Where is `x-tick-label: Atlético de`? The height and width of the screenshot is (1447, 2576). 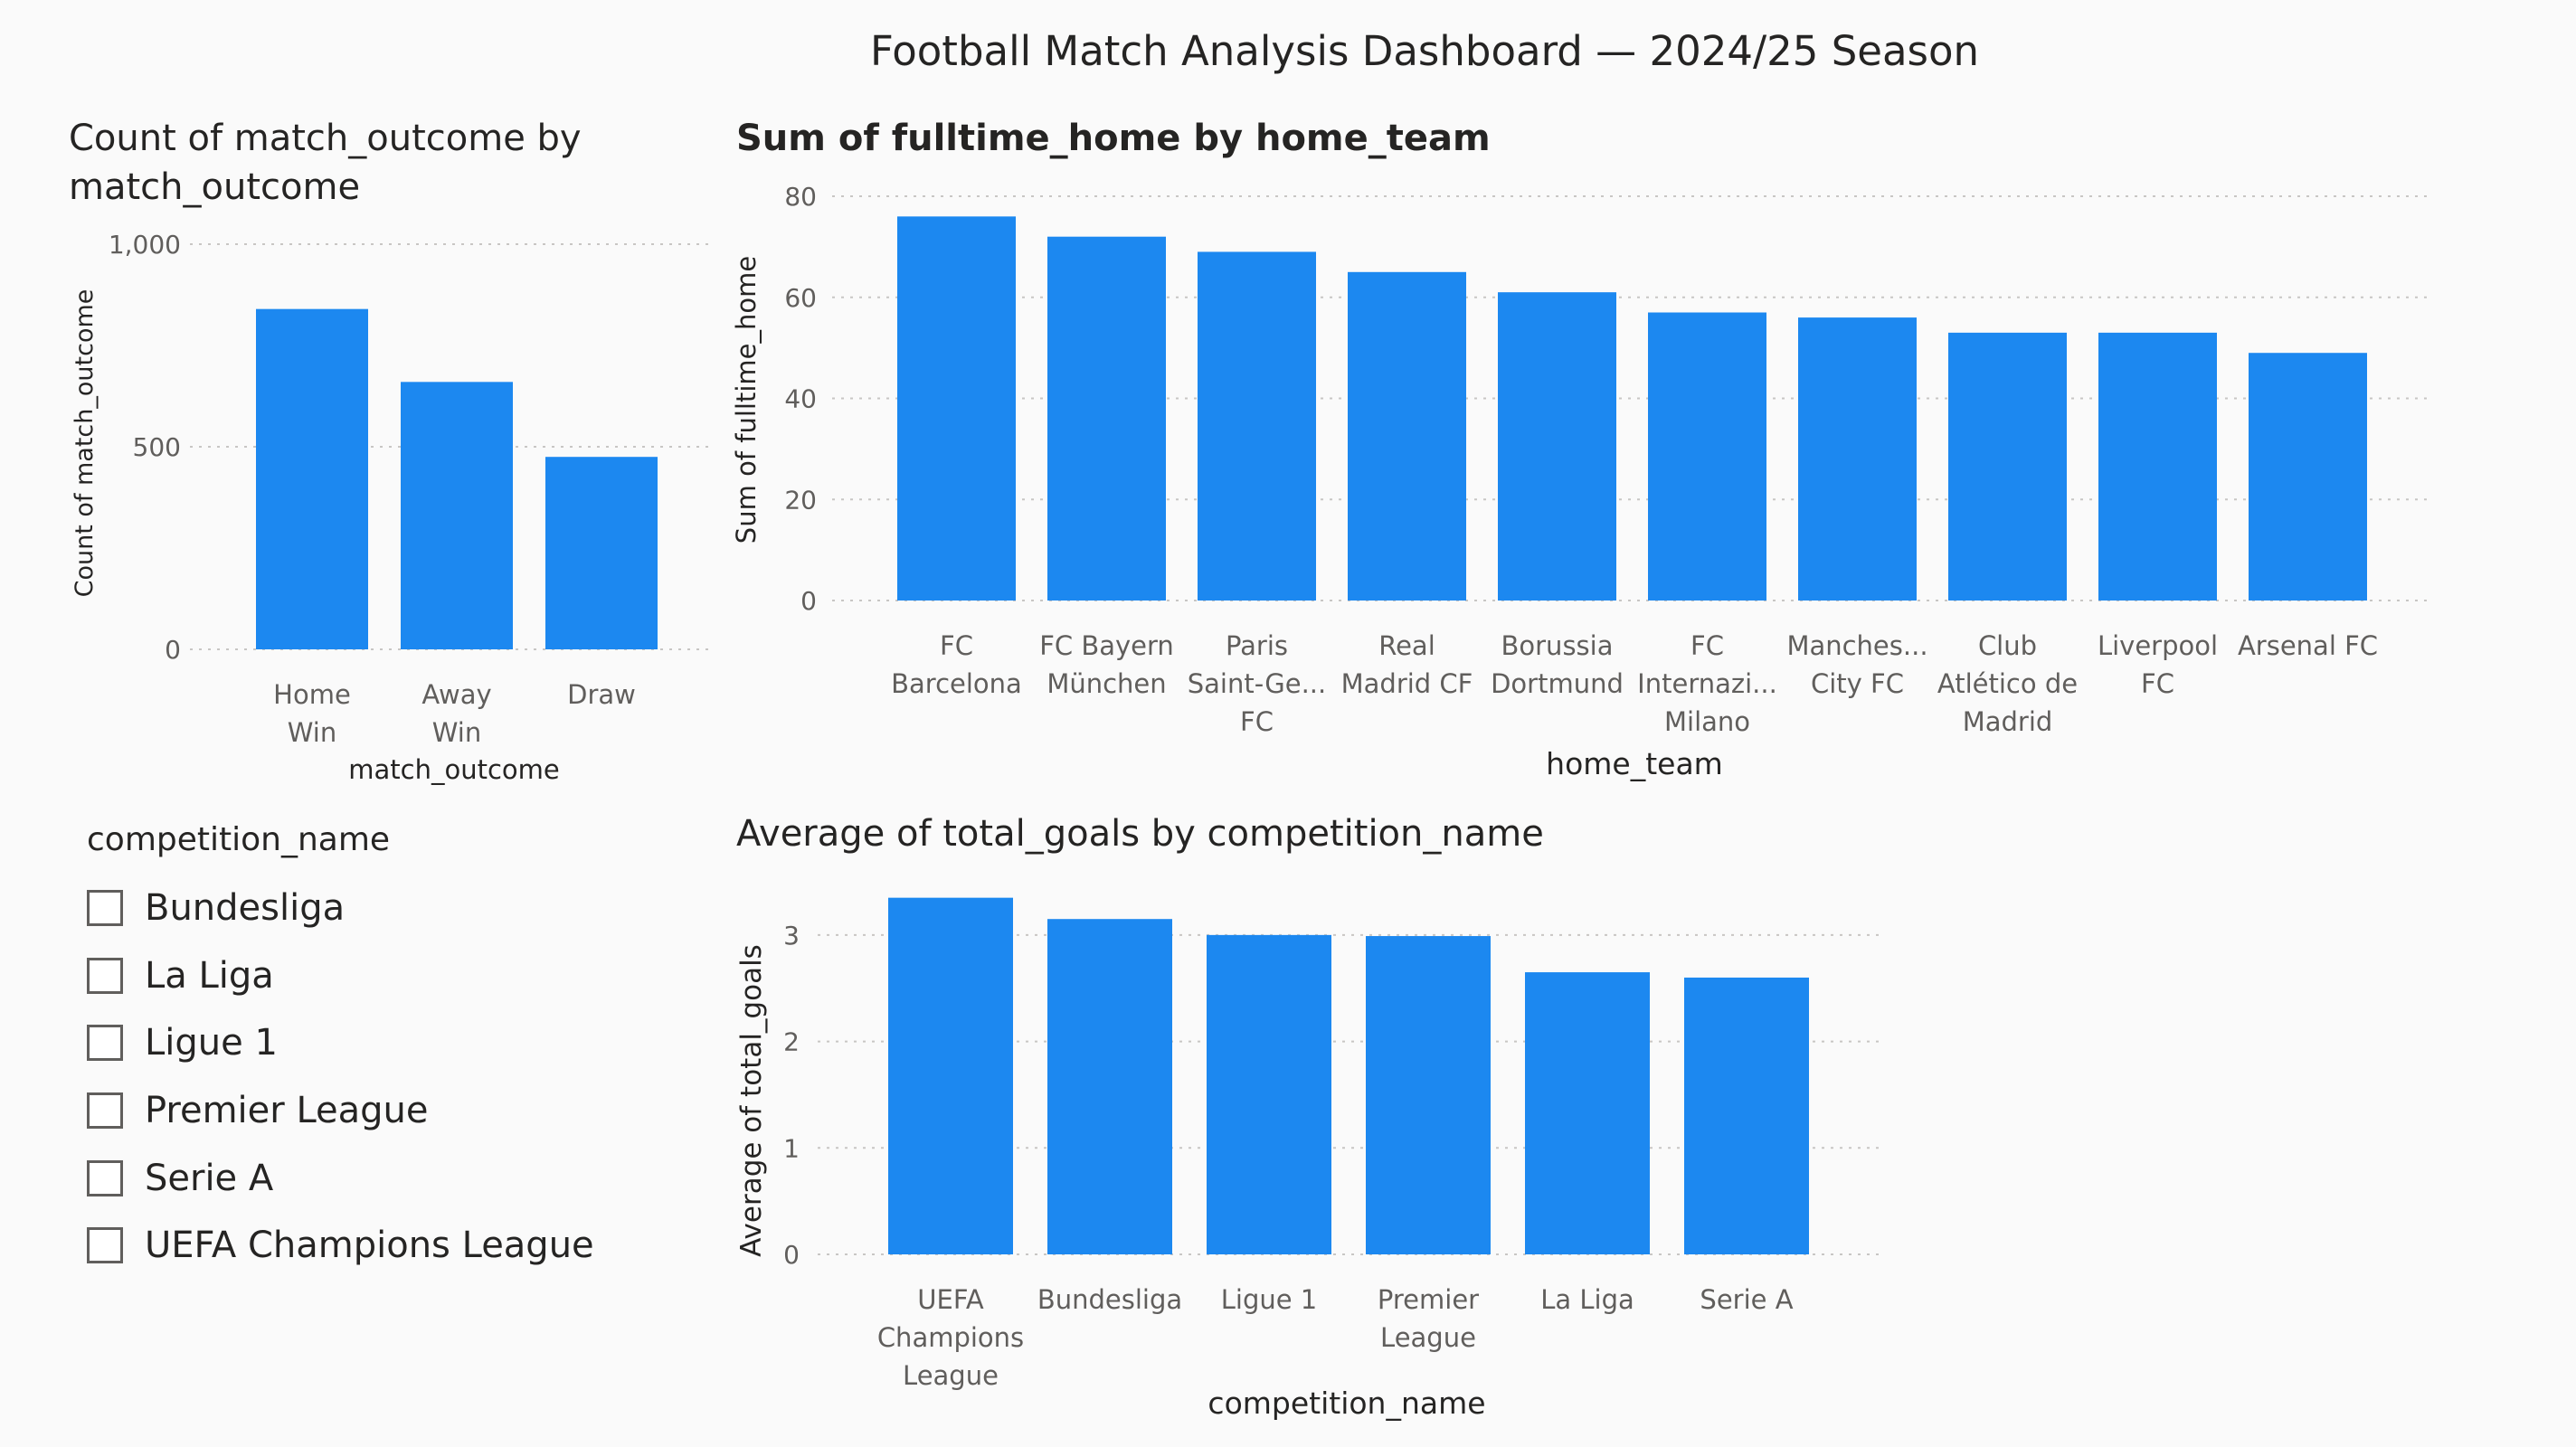 x-tick-label: Atlético de is located at coordinates (2007, 683).